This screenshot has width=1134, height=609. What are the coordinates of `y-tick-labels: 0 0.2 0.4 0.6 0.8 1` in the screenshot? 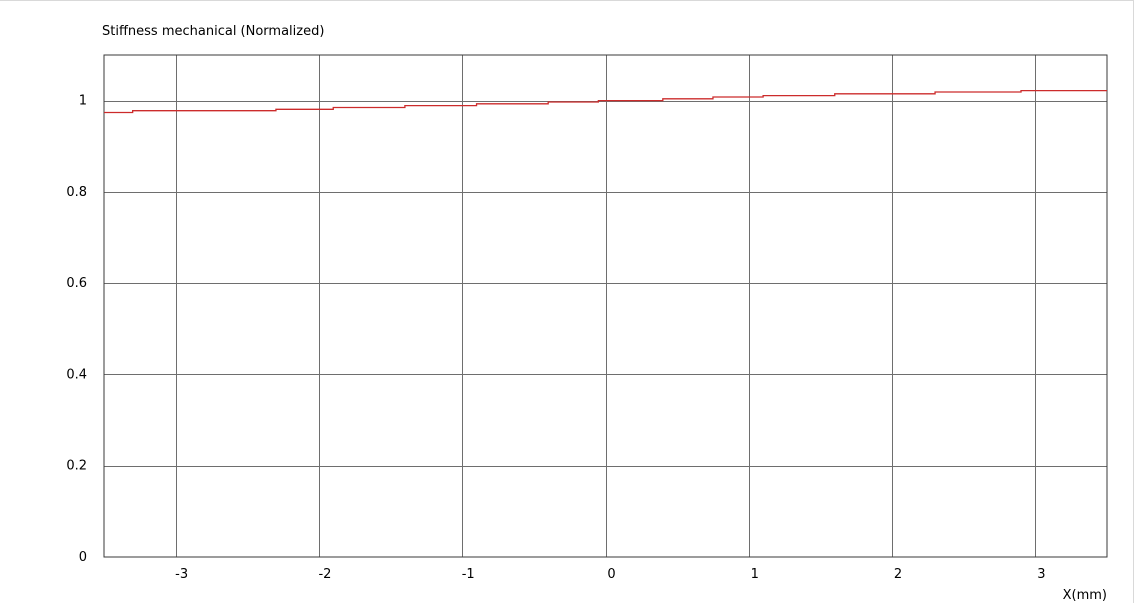 It's located at (76, 329).